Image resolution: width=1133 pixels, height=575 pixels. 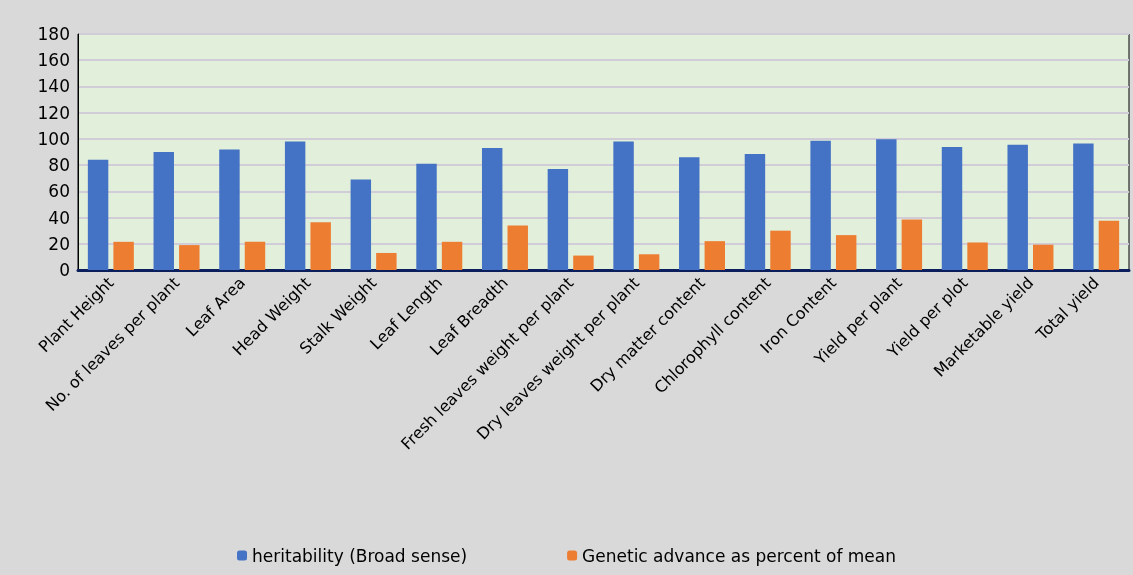 I want to click on y-tick-label: 0, so click(x=64, y=270).